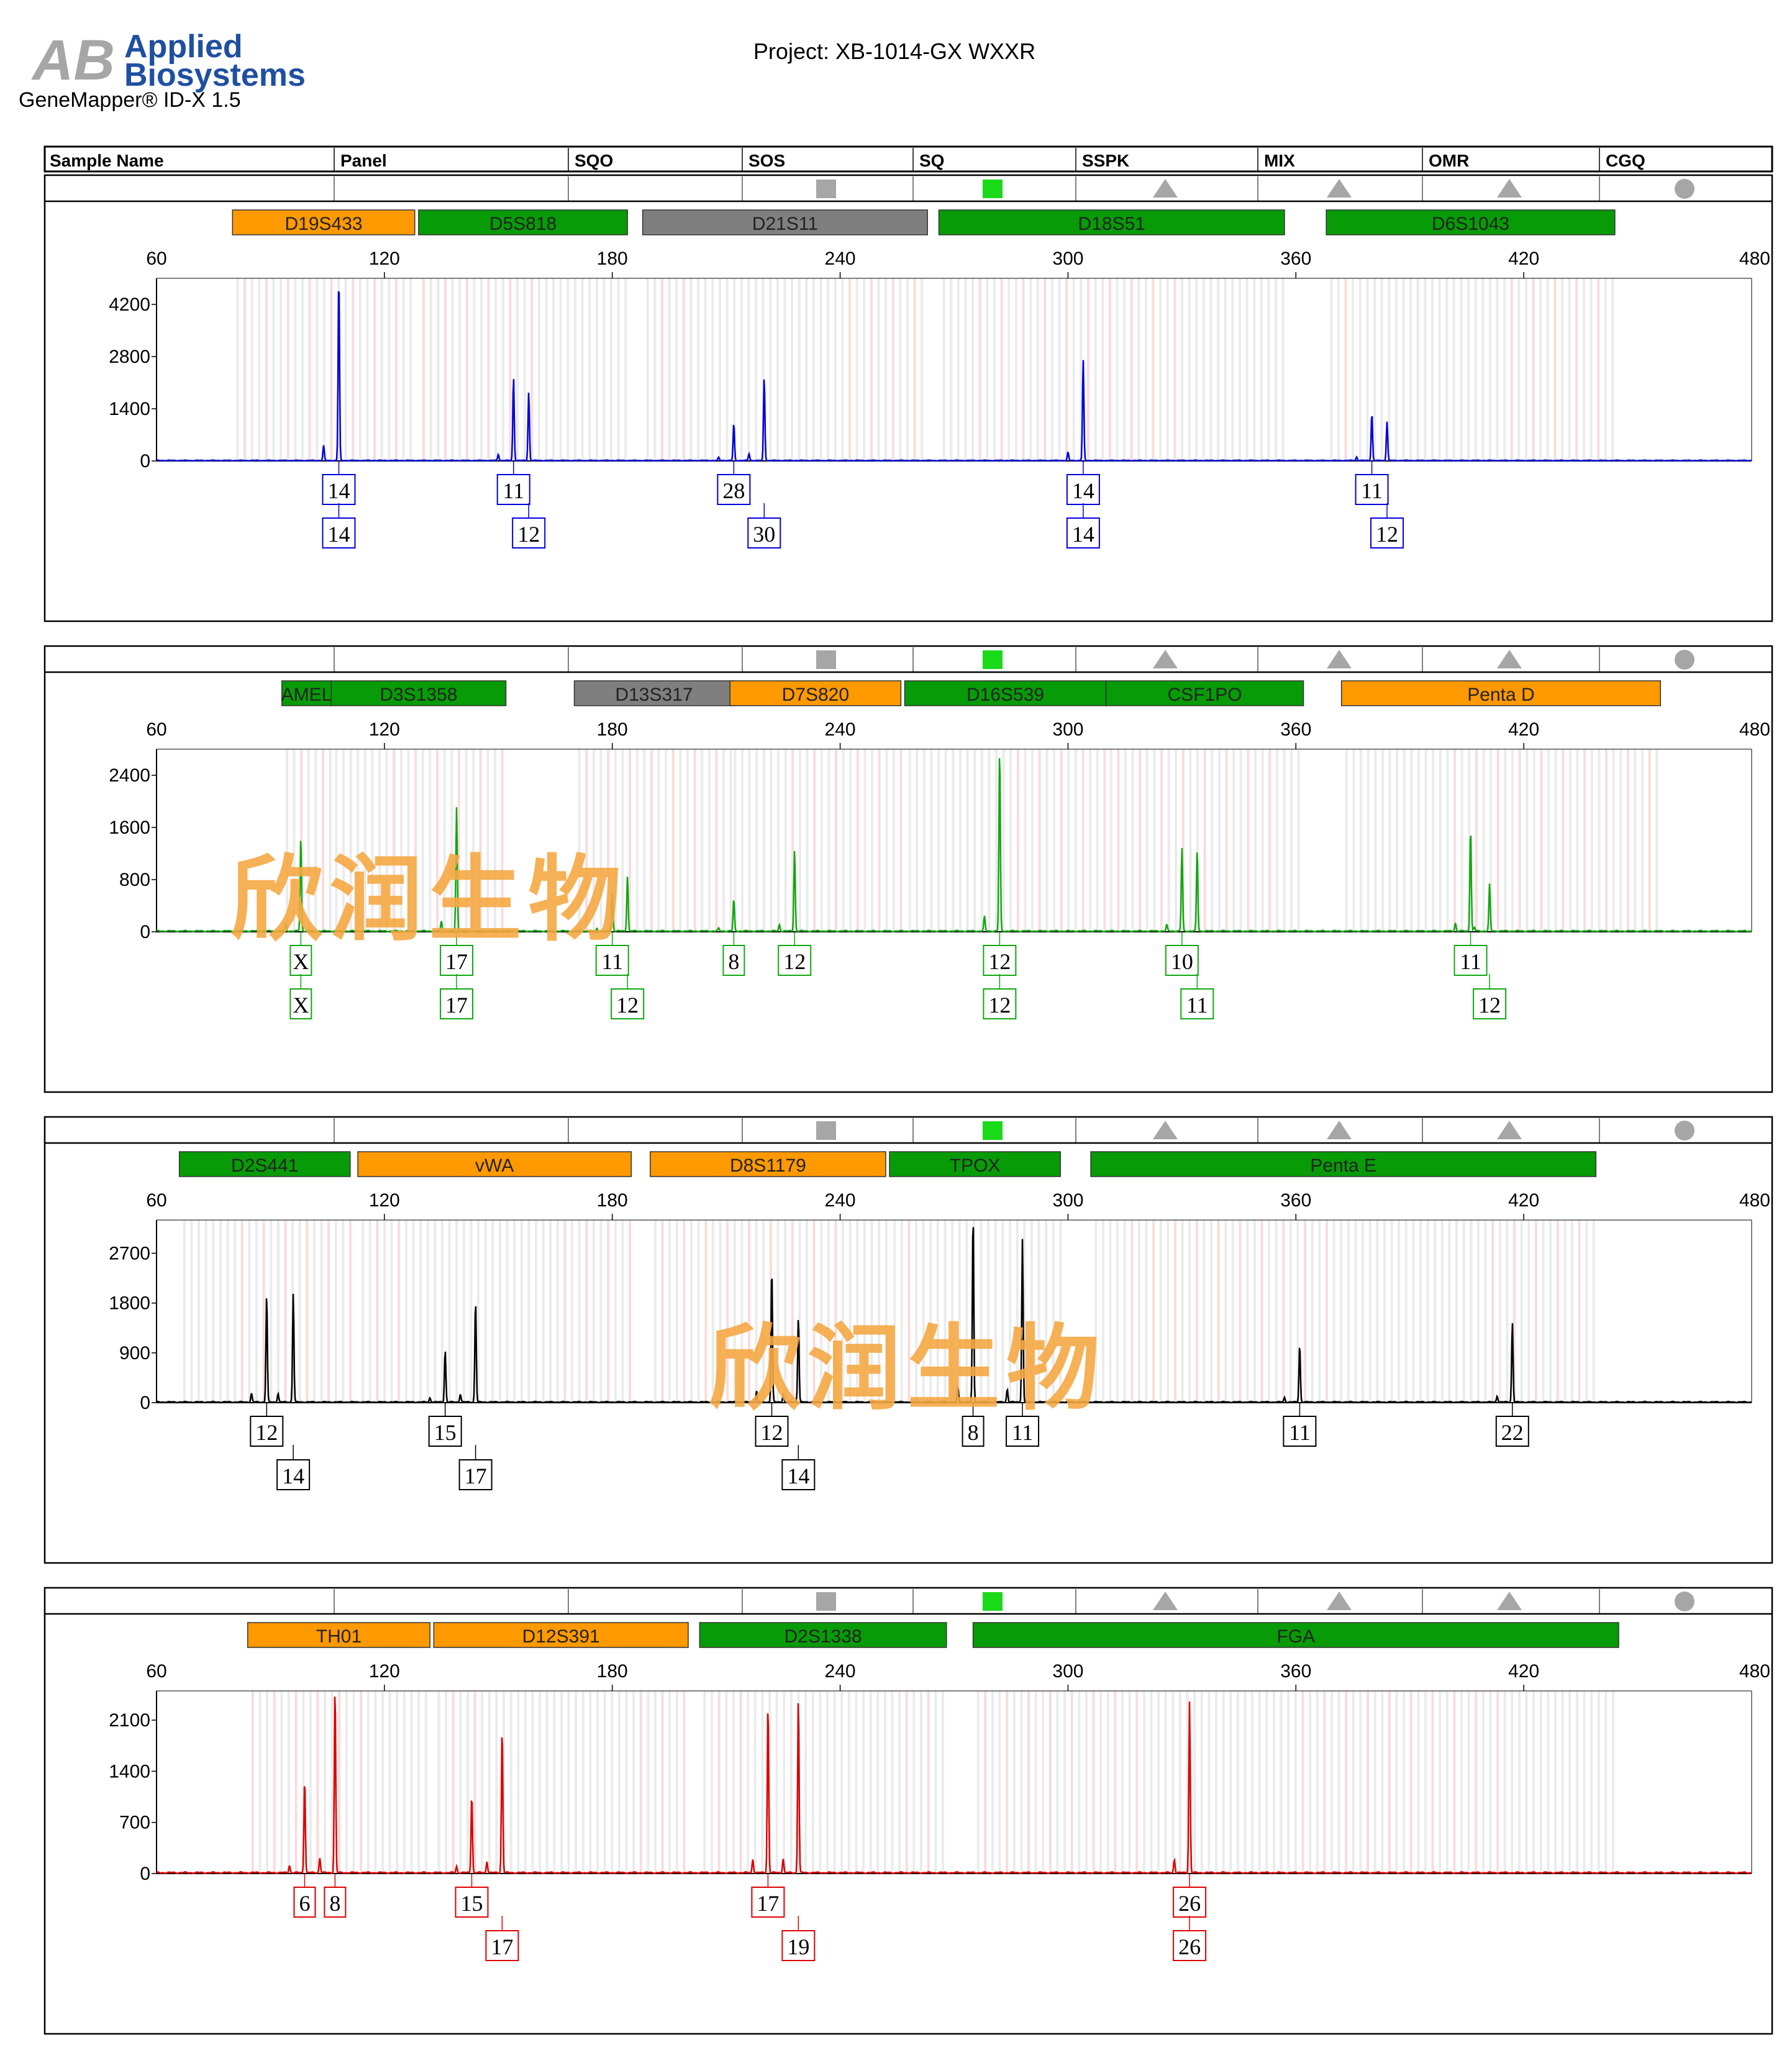  I want to click on allele-call: 11, so click(513, 490).